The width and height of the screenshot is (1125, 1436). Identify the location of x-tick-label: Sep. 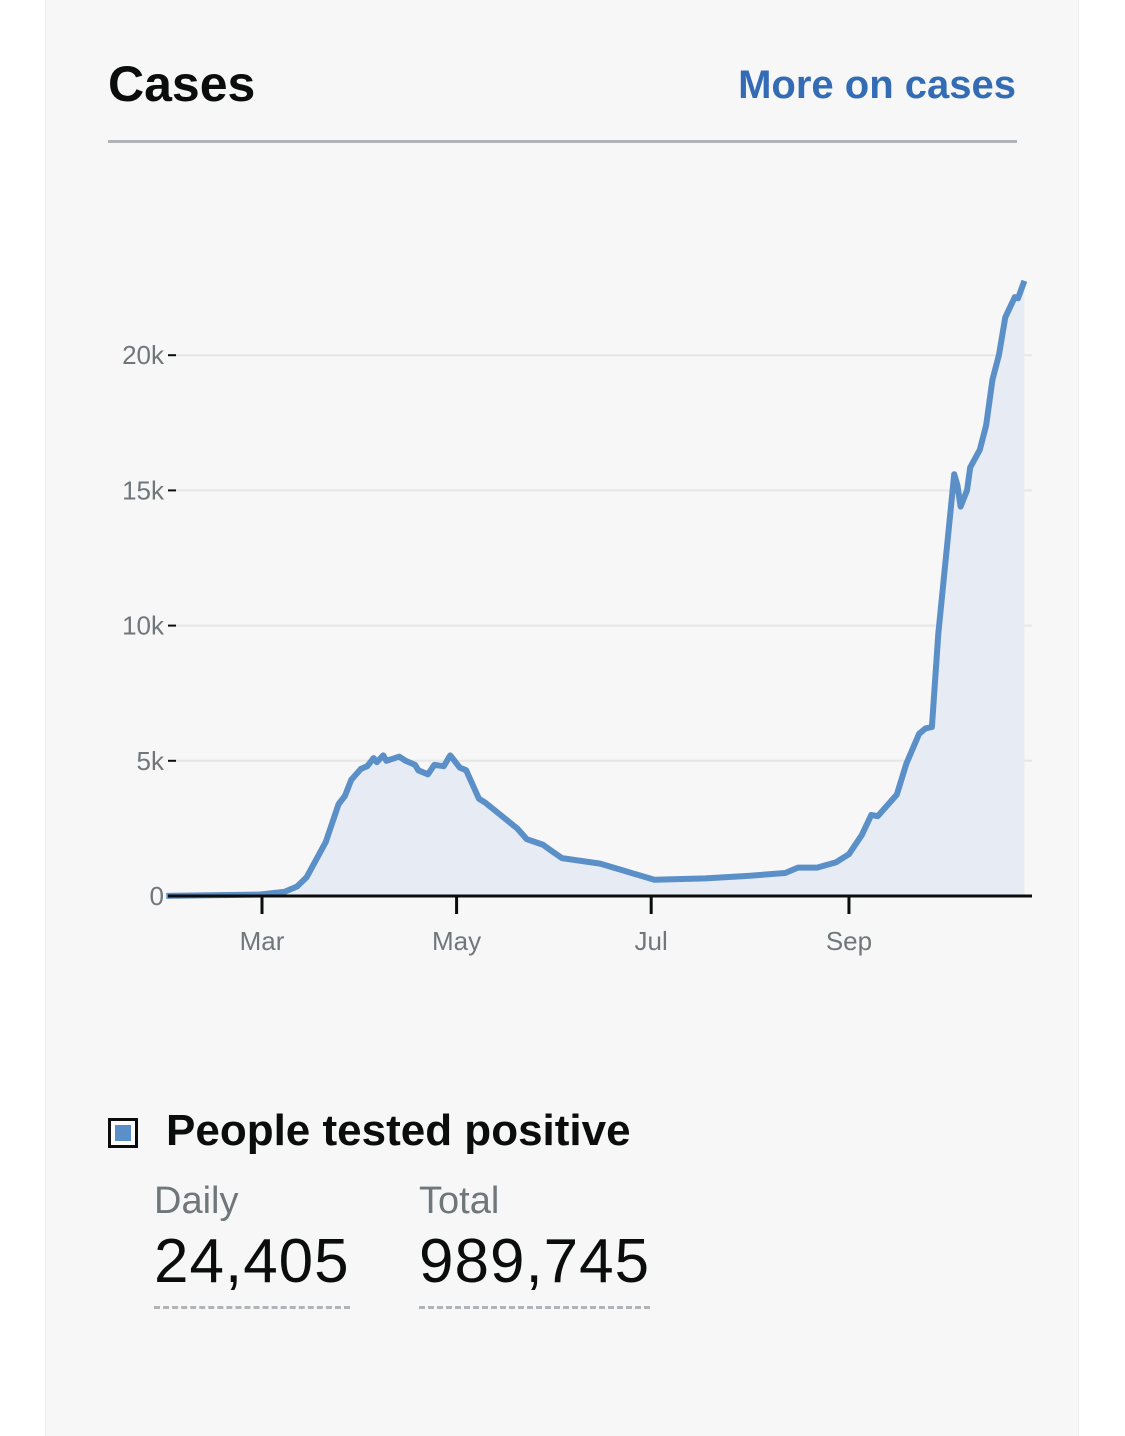
(849, 941).